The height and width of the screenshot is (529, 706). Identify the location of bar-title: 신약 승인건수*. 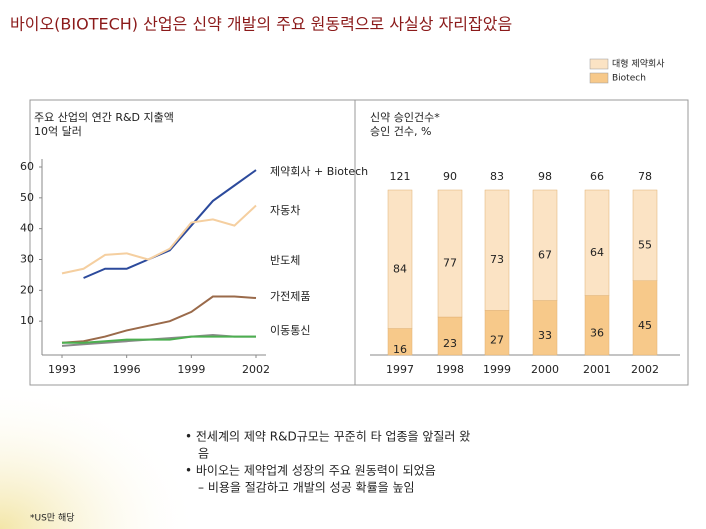
(405, 117).